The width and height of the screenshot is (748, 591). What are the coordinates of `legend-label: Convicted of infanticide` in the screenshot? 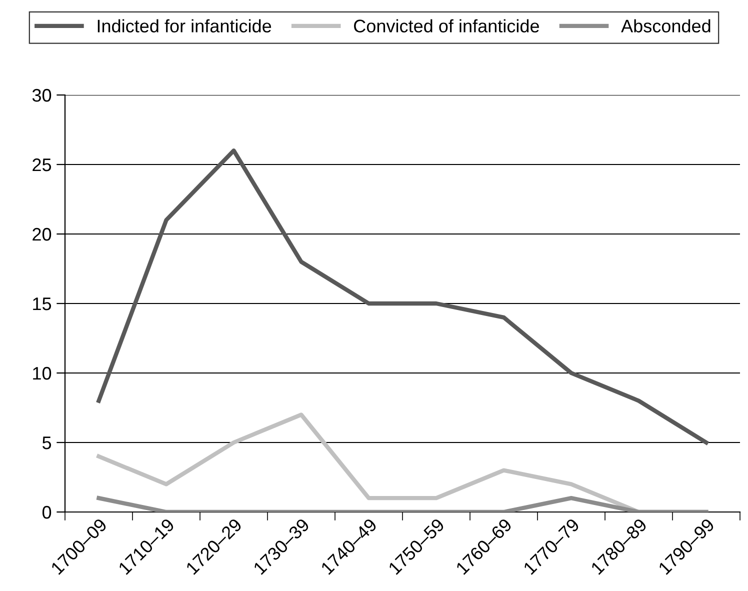 It's located at (446, 25).